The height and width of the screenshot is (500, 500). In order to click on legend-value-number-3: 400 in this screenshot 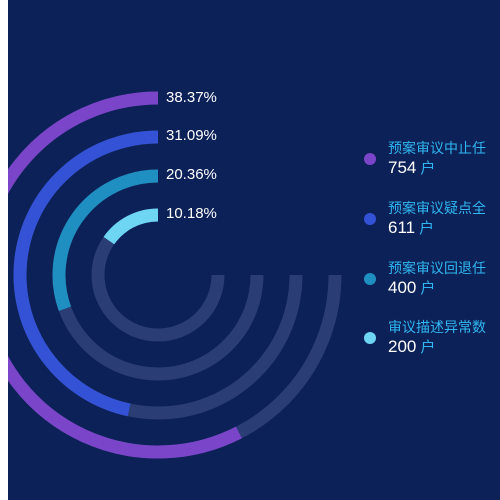, I will do `click(402, 287)`.